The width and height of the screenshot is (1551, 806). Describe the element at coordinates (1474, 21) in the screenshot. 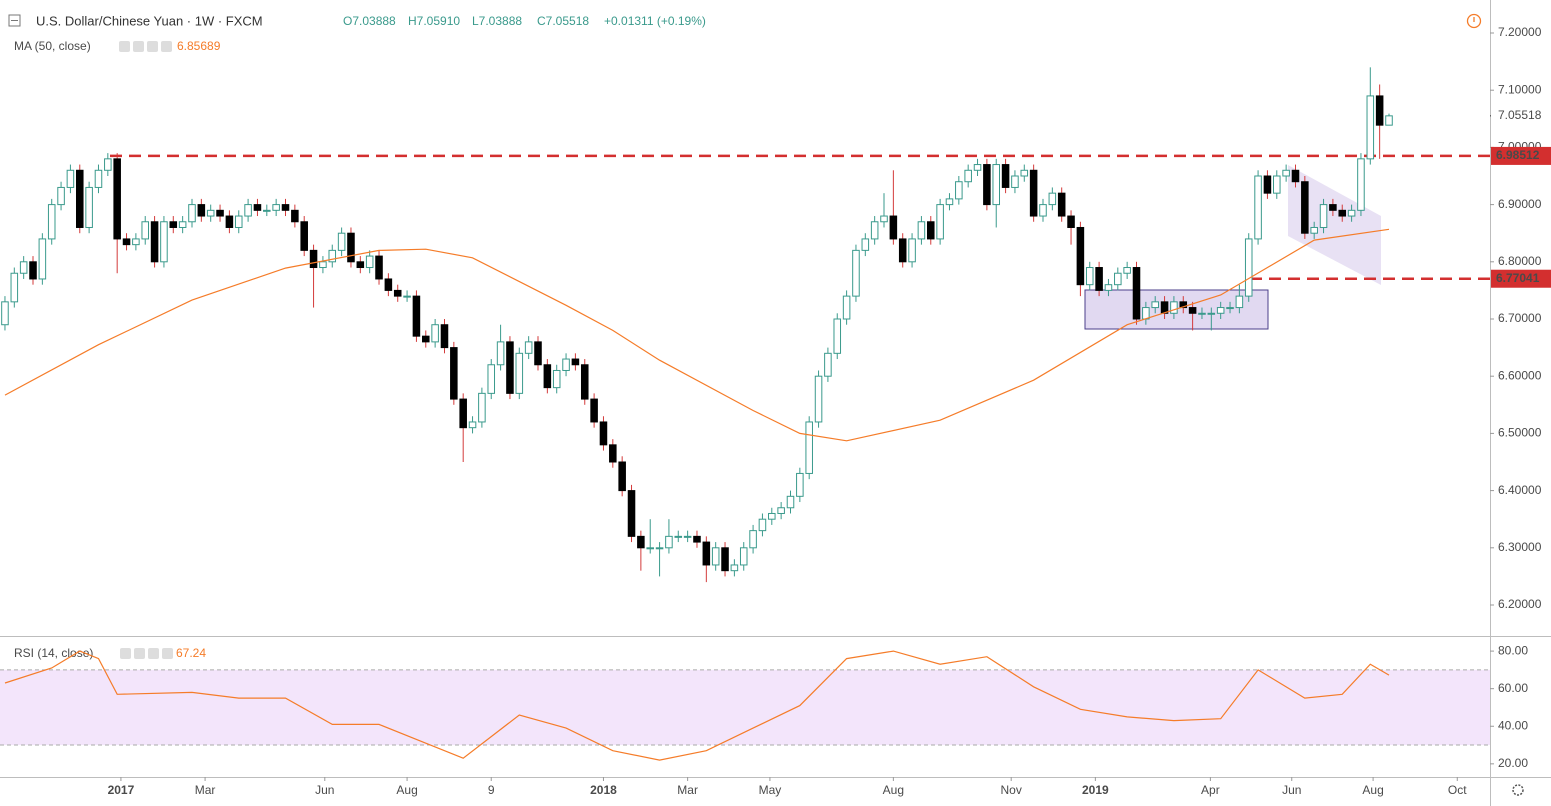

I see `alert-icon` at that location.